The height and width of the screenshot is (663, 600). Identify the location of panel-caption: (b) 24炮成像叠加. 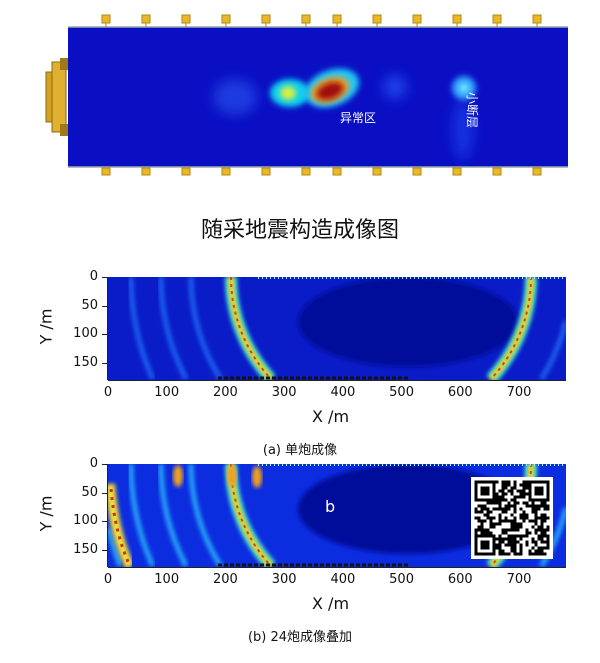
(300, 637).